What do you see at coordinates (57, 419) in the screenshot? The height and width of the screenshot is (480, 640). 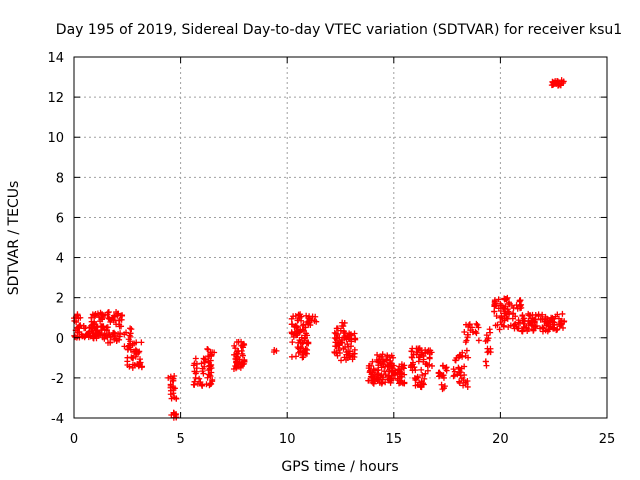 I see `y-tick-label: -4` at bounding box center [57, 419].